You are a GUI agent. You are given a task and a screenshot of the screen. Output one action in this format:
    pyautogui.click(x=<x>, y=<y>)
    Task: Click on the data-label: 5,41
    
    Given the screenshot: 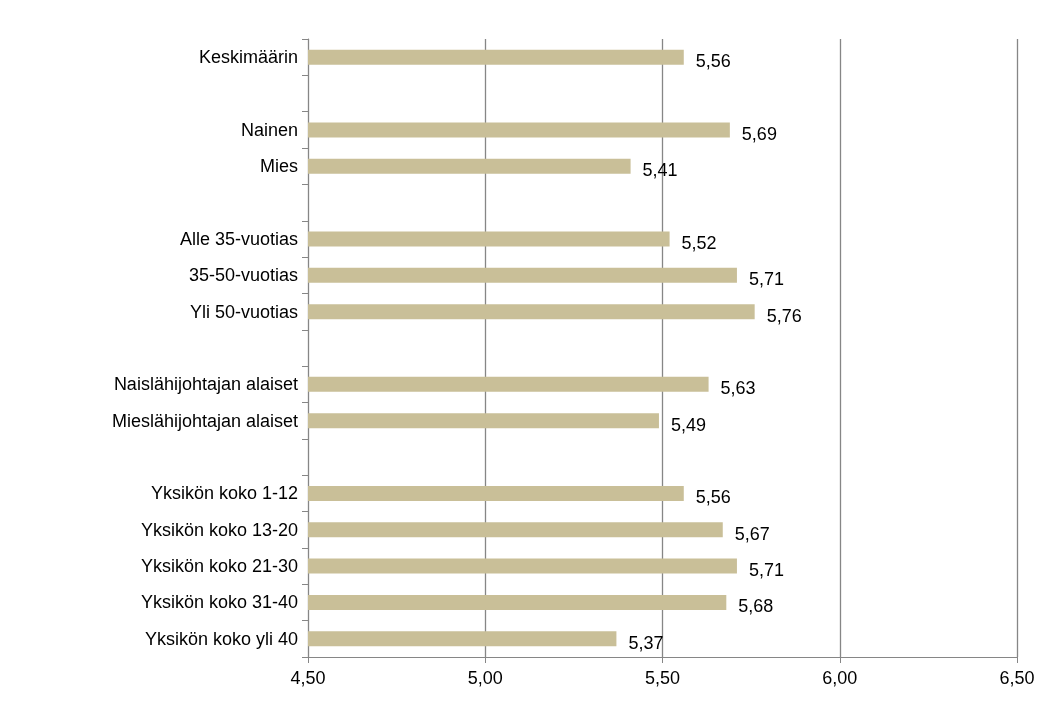 What is the action you would take?
    pyautogui.click(x=660, y=170)
    